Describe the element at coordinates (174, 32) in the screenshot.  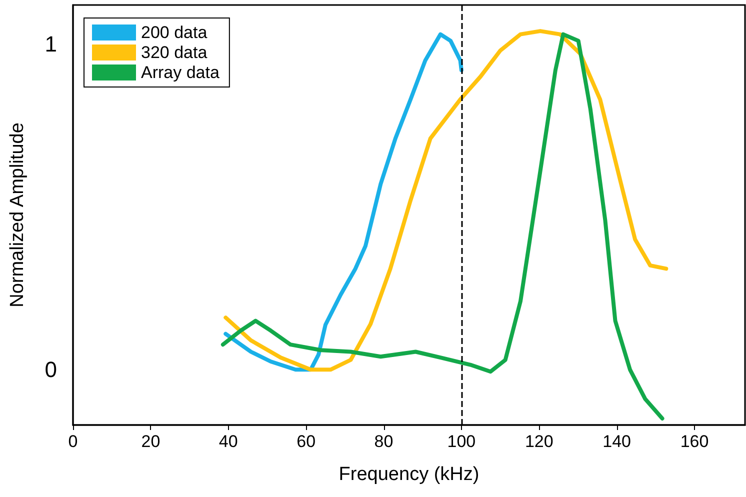
I see `legend-label: 200 data` at that location.